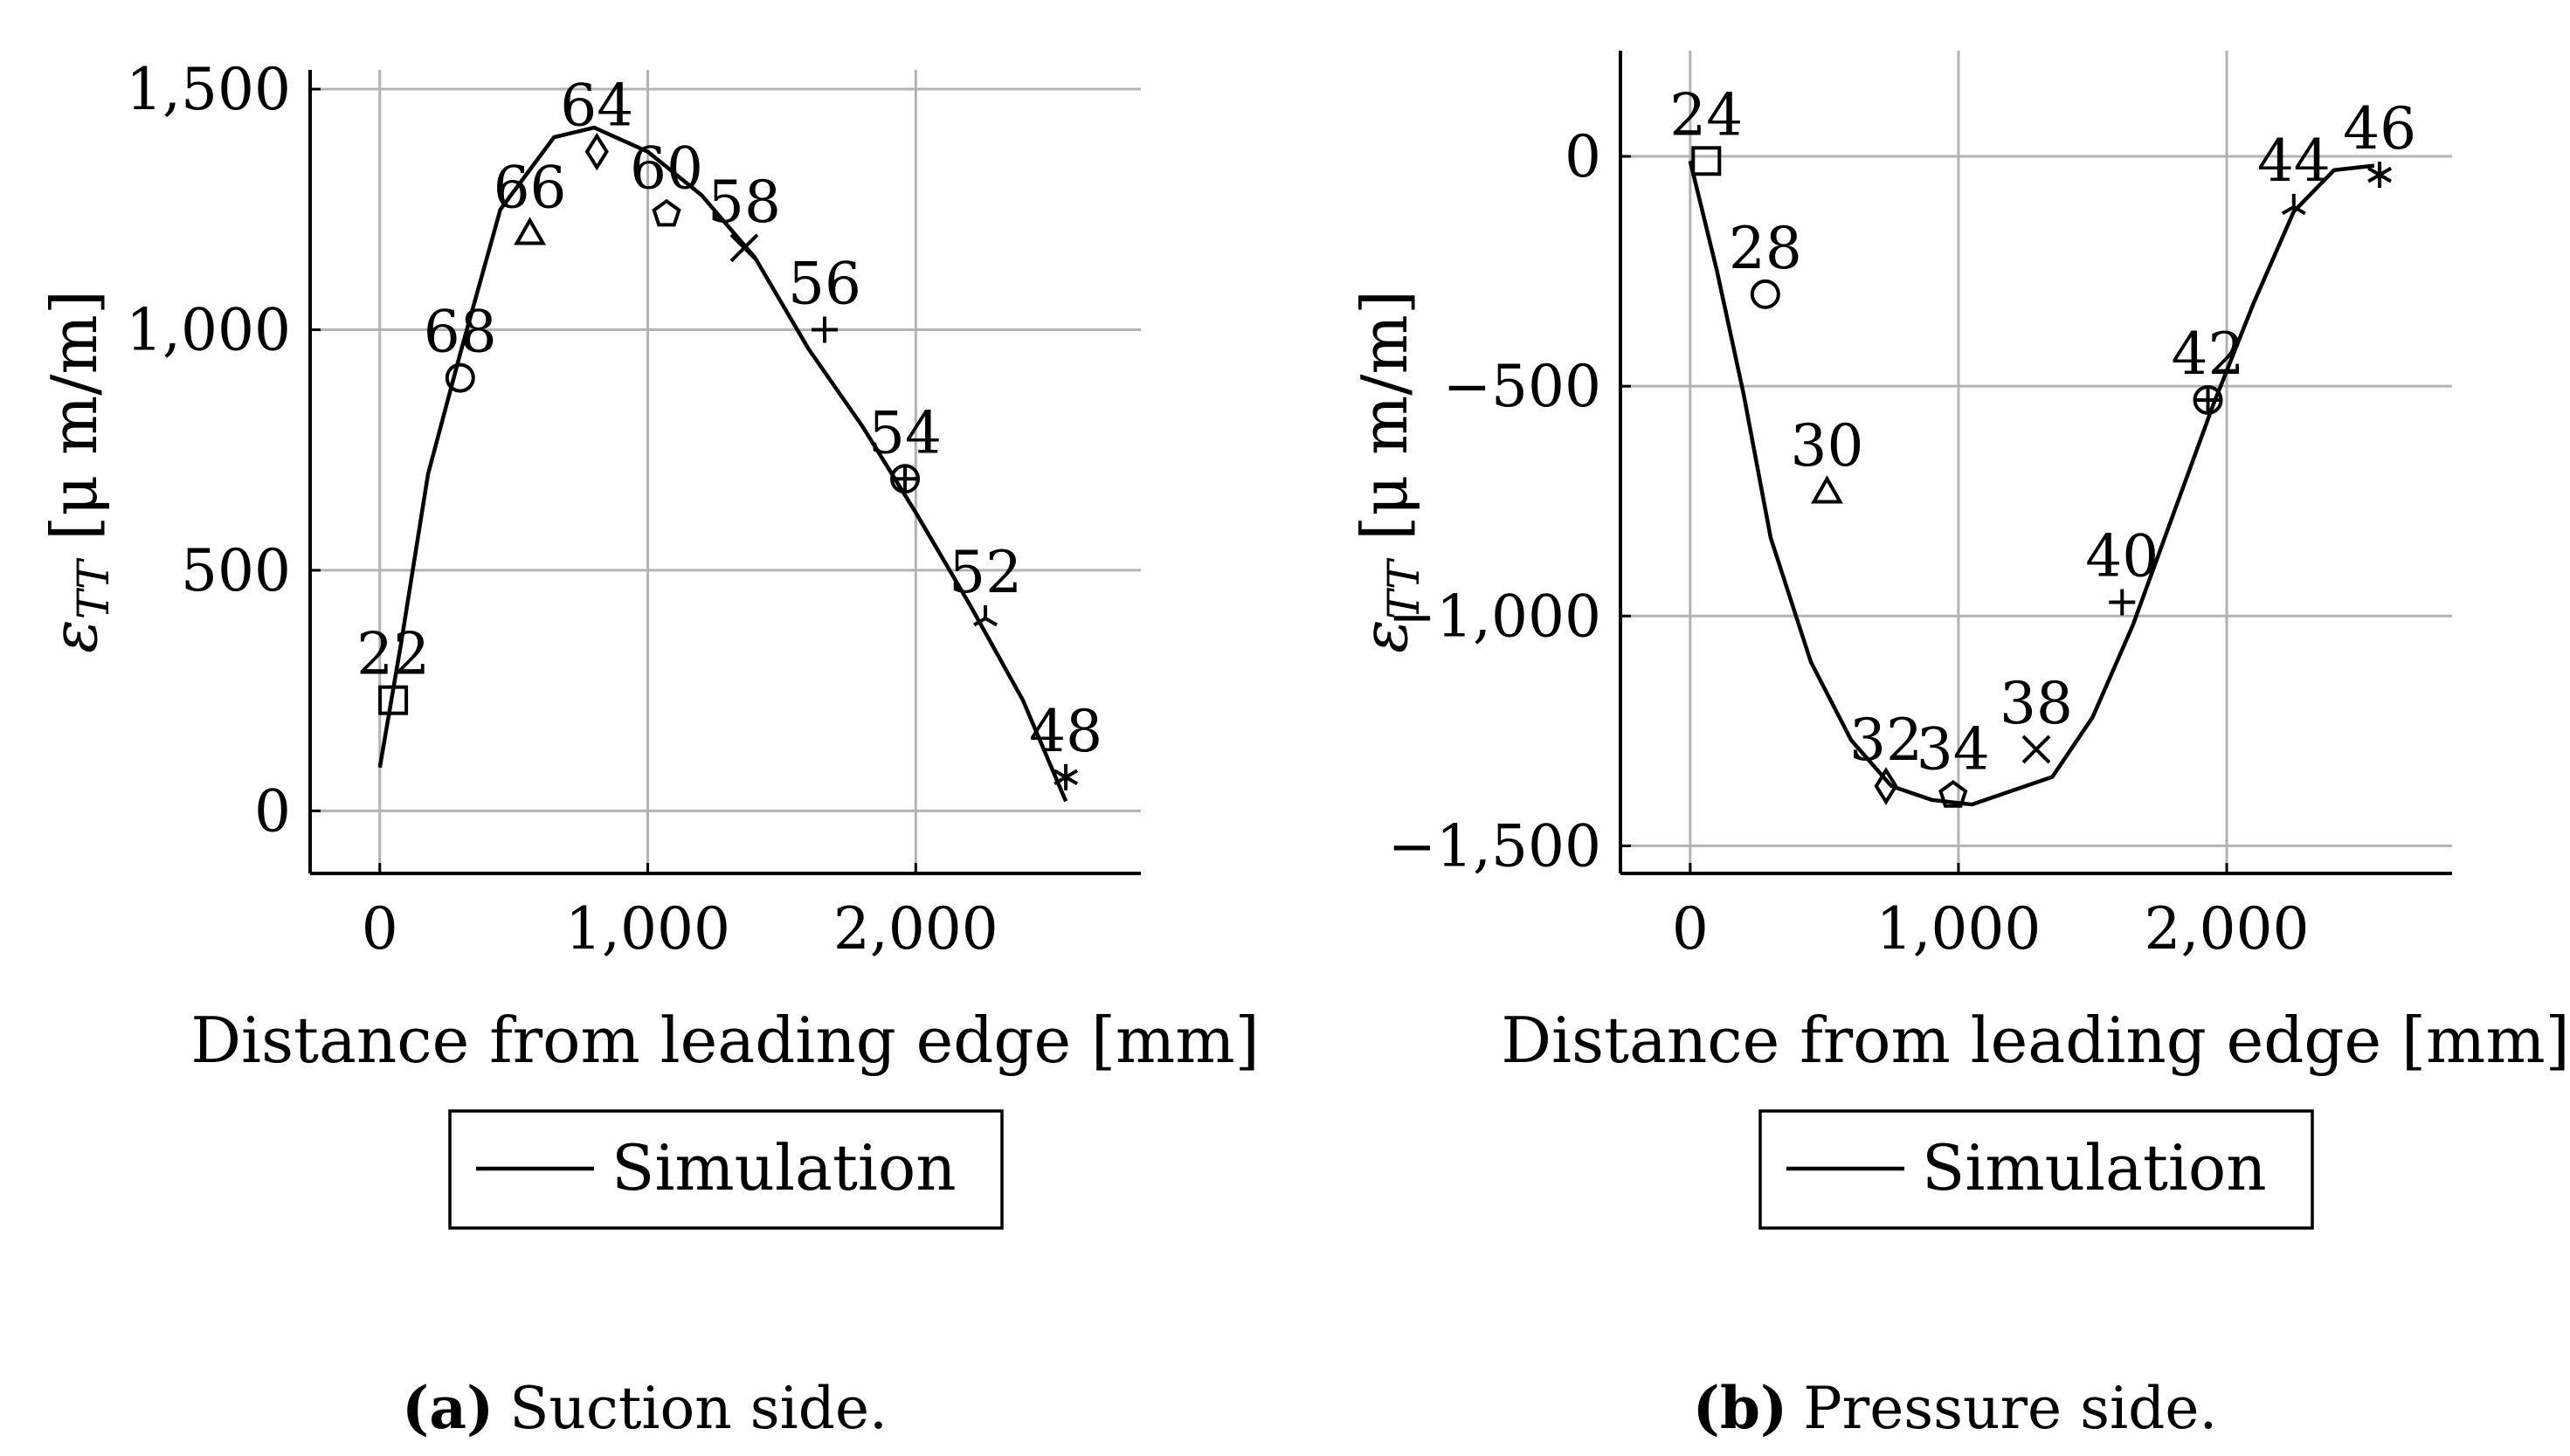 This screenshot has width=2570, height=1456. Describe the element at coordinates (1827, 446) in the screenshot. I see `point-label-30: 30` at that location.